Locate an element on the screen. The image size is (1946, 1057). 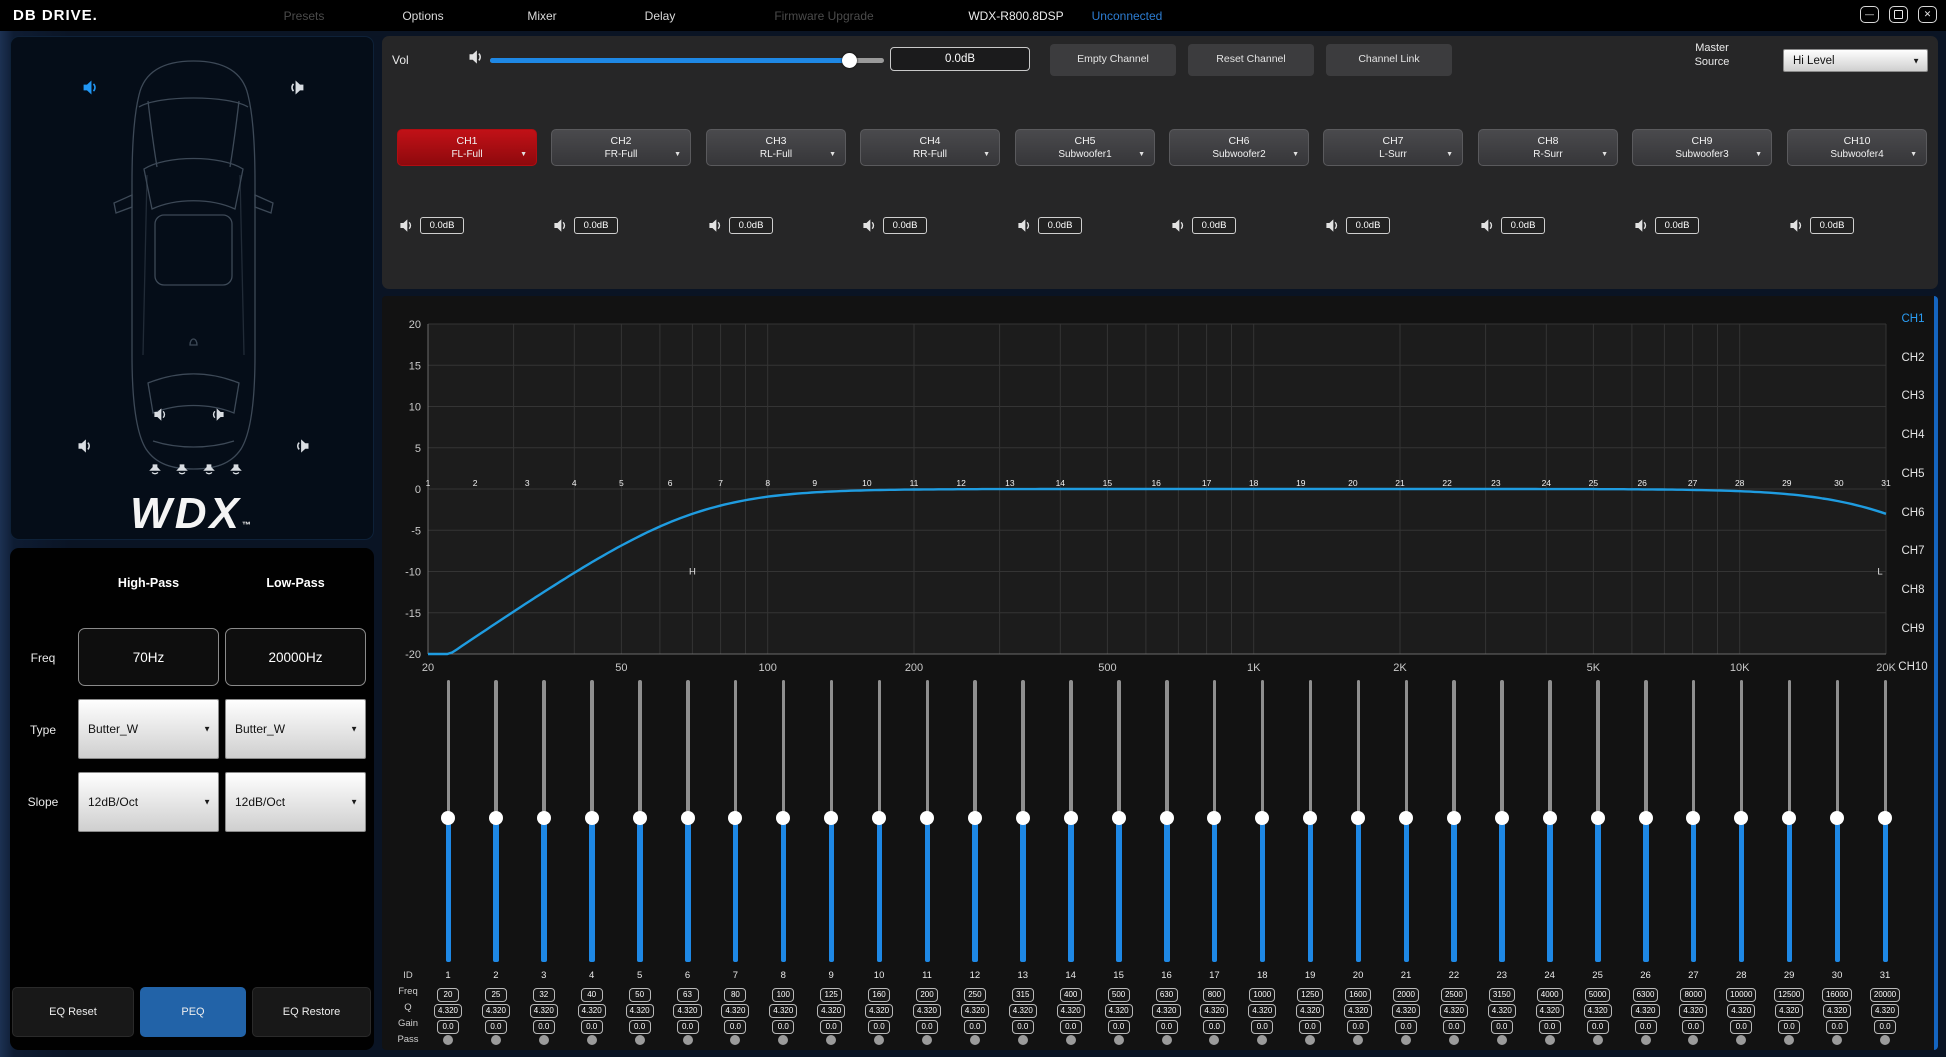
menu-item-mixer: Mixer is located at coordinates (542, 16).